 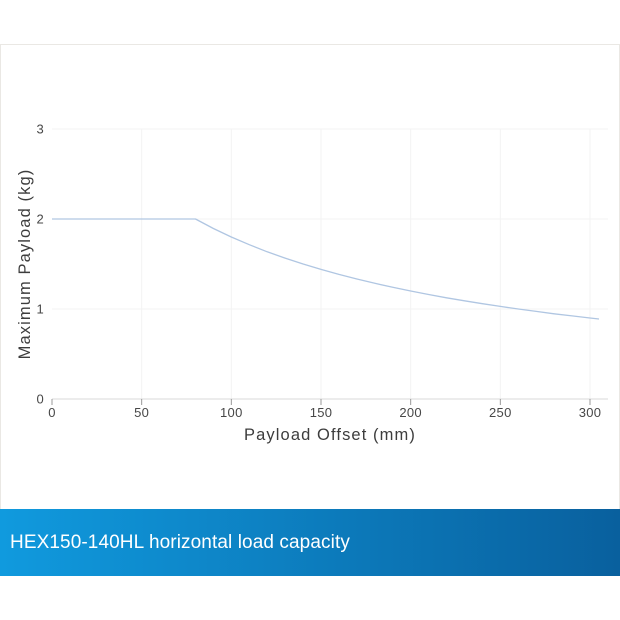 What do you see at coordinates (180, 542) in the screenshot?
I see `caption-text: HEX150-140HL horizontal load capacity` at bounding box center [180, 542].